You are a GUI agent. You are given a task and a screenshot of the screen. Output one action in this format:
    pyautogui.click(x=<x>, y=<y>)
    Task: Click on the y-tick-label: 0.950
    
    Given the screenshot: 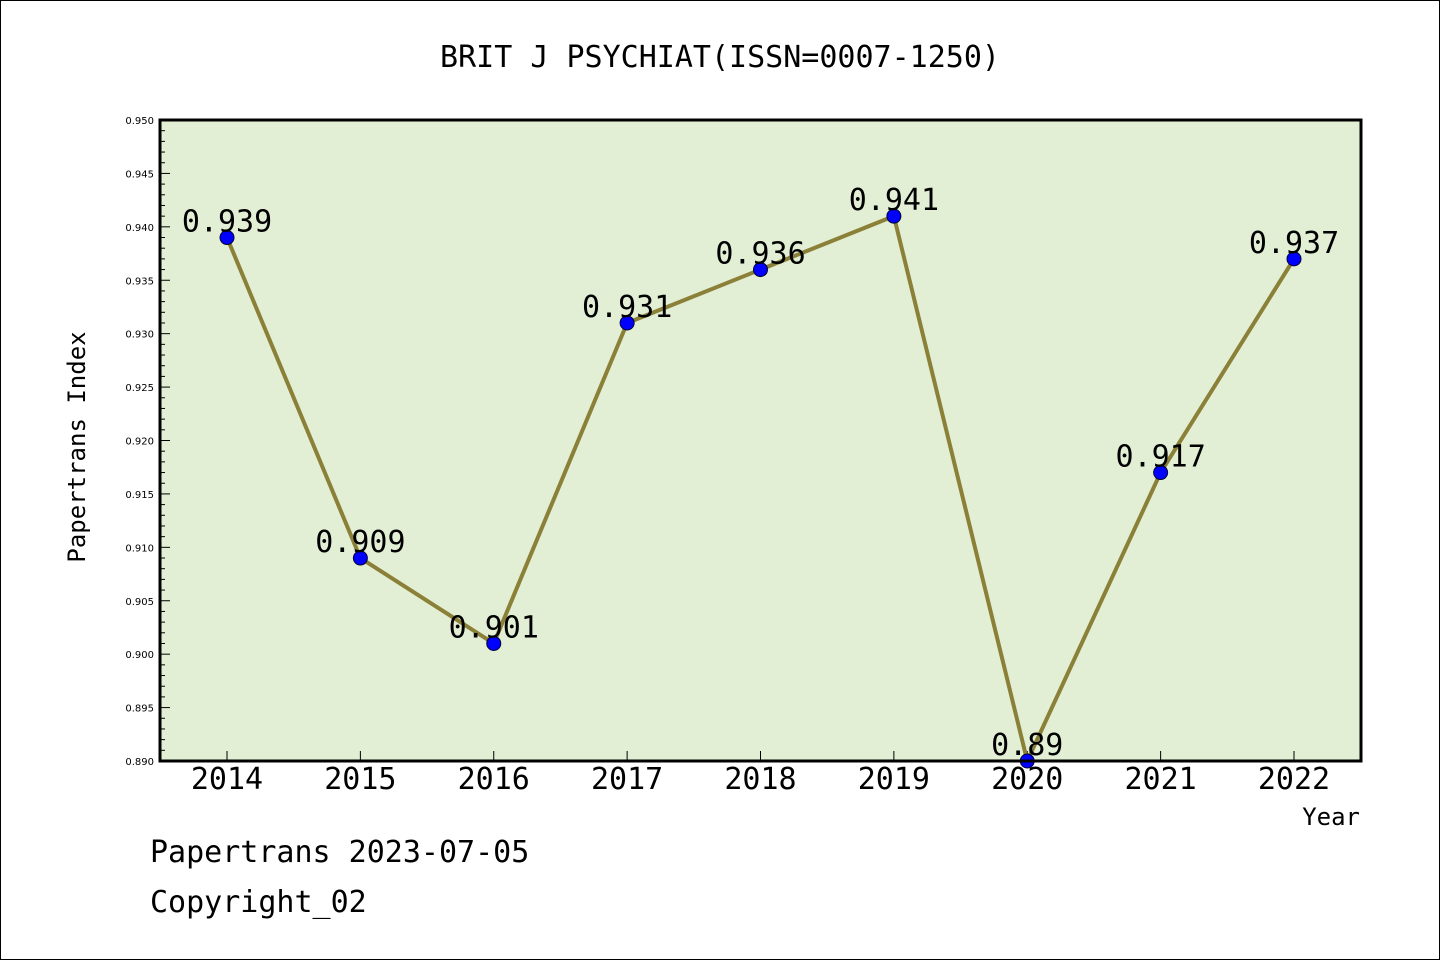 What is the action you would take?
    pyautogui.click(x=139, y=121)
    